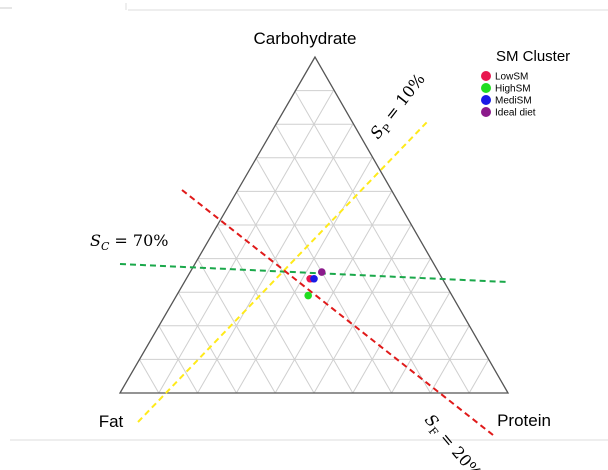  I want to click on legend-label: LowSM, so click(511, 77).